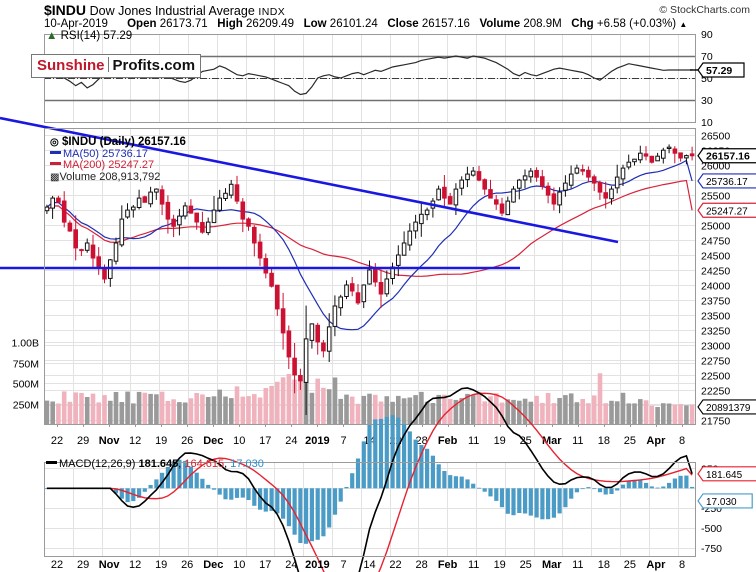 The image size is (756, 572). I want to click on rsi-indicator-icon: ▲, so click(52, 36).